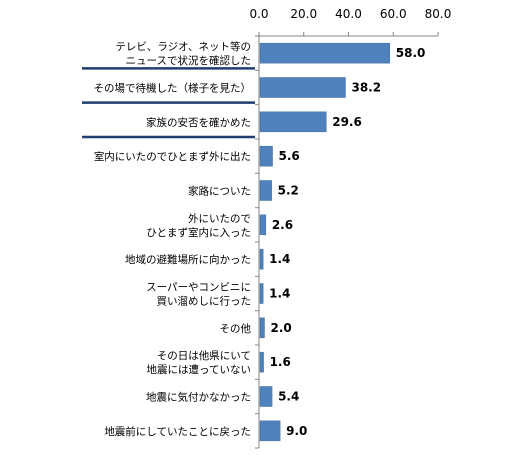 The height and width of the screenshot is (458, 532). Describe the element at coordinates (348, 14) in the screenshot. I see `x-tick-label: 40.0` at that location.